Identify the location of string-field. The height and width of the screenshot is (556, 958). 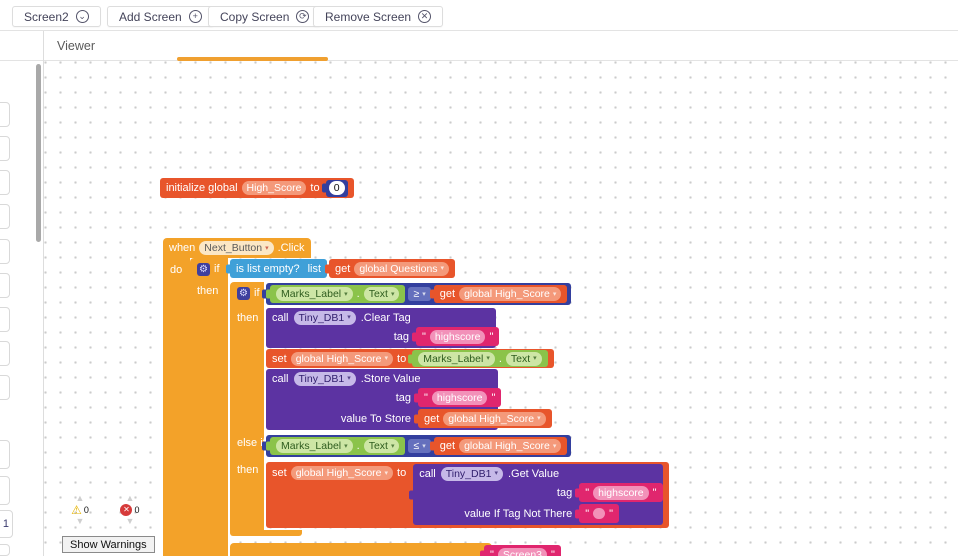
(599, 513).